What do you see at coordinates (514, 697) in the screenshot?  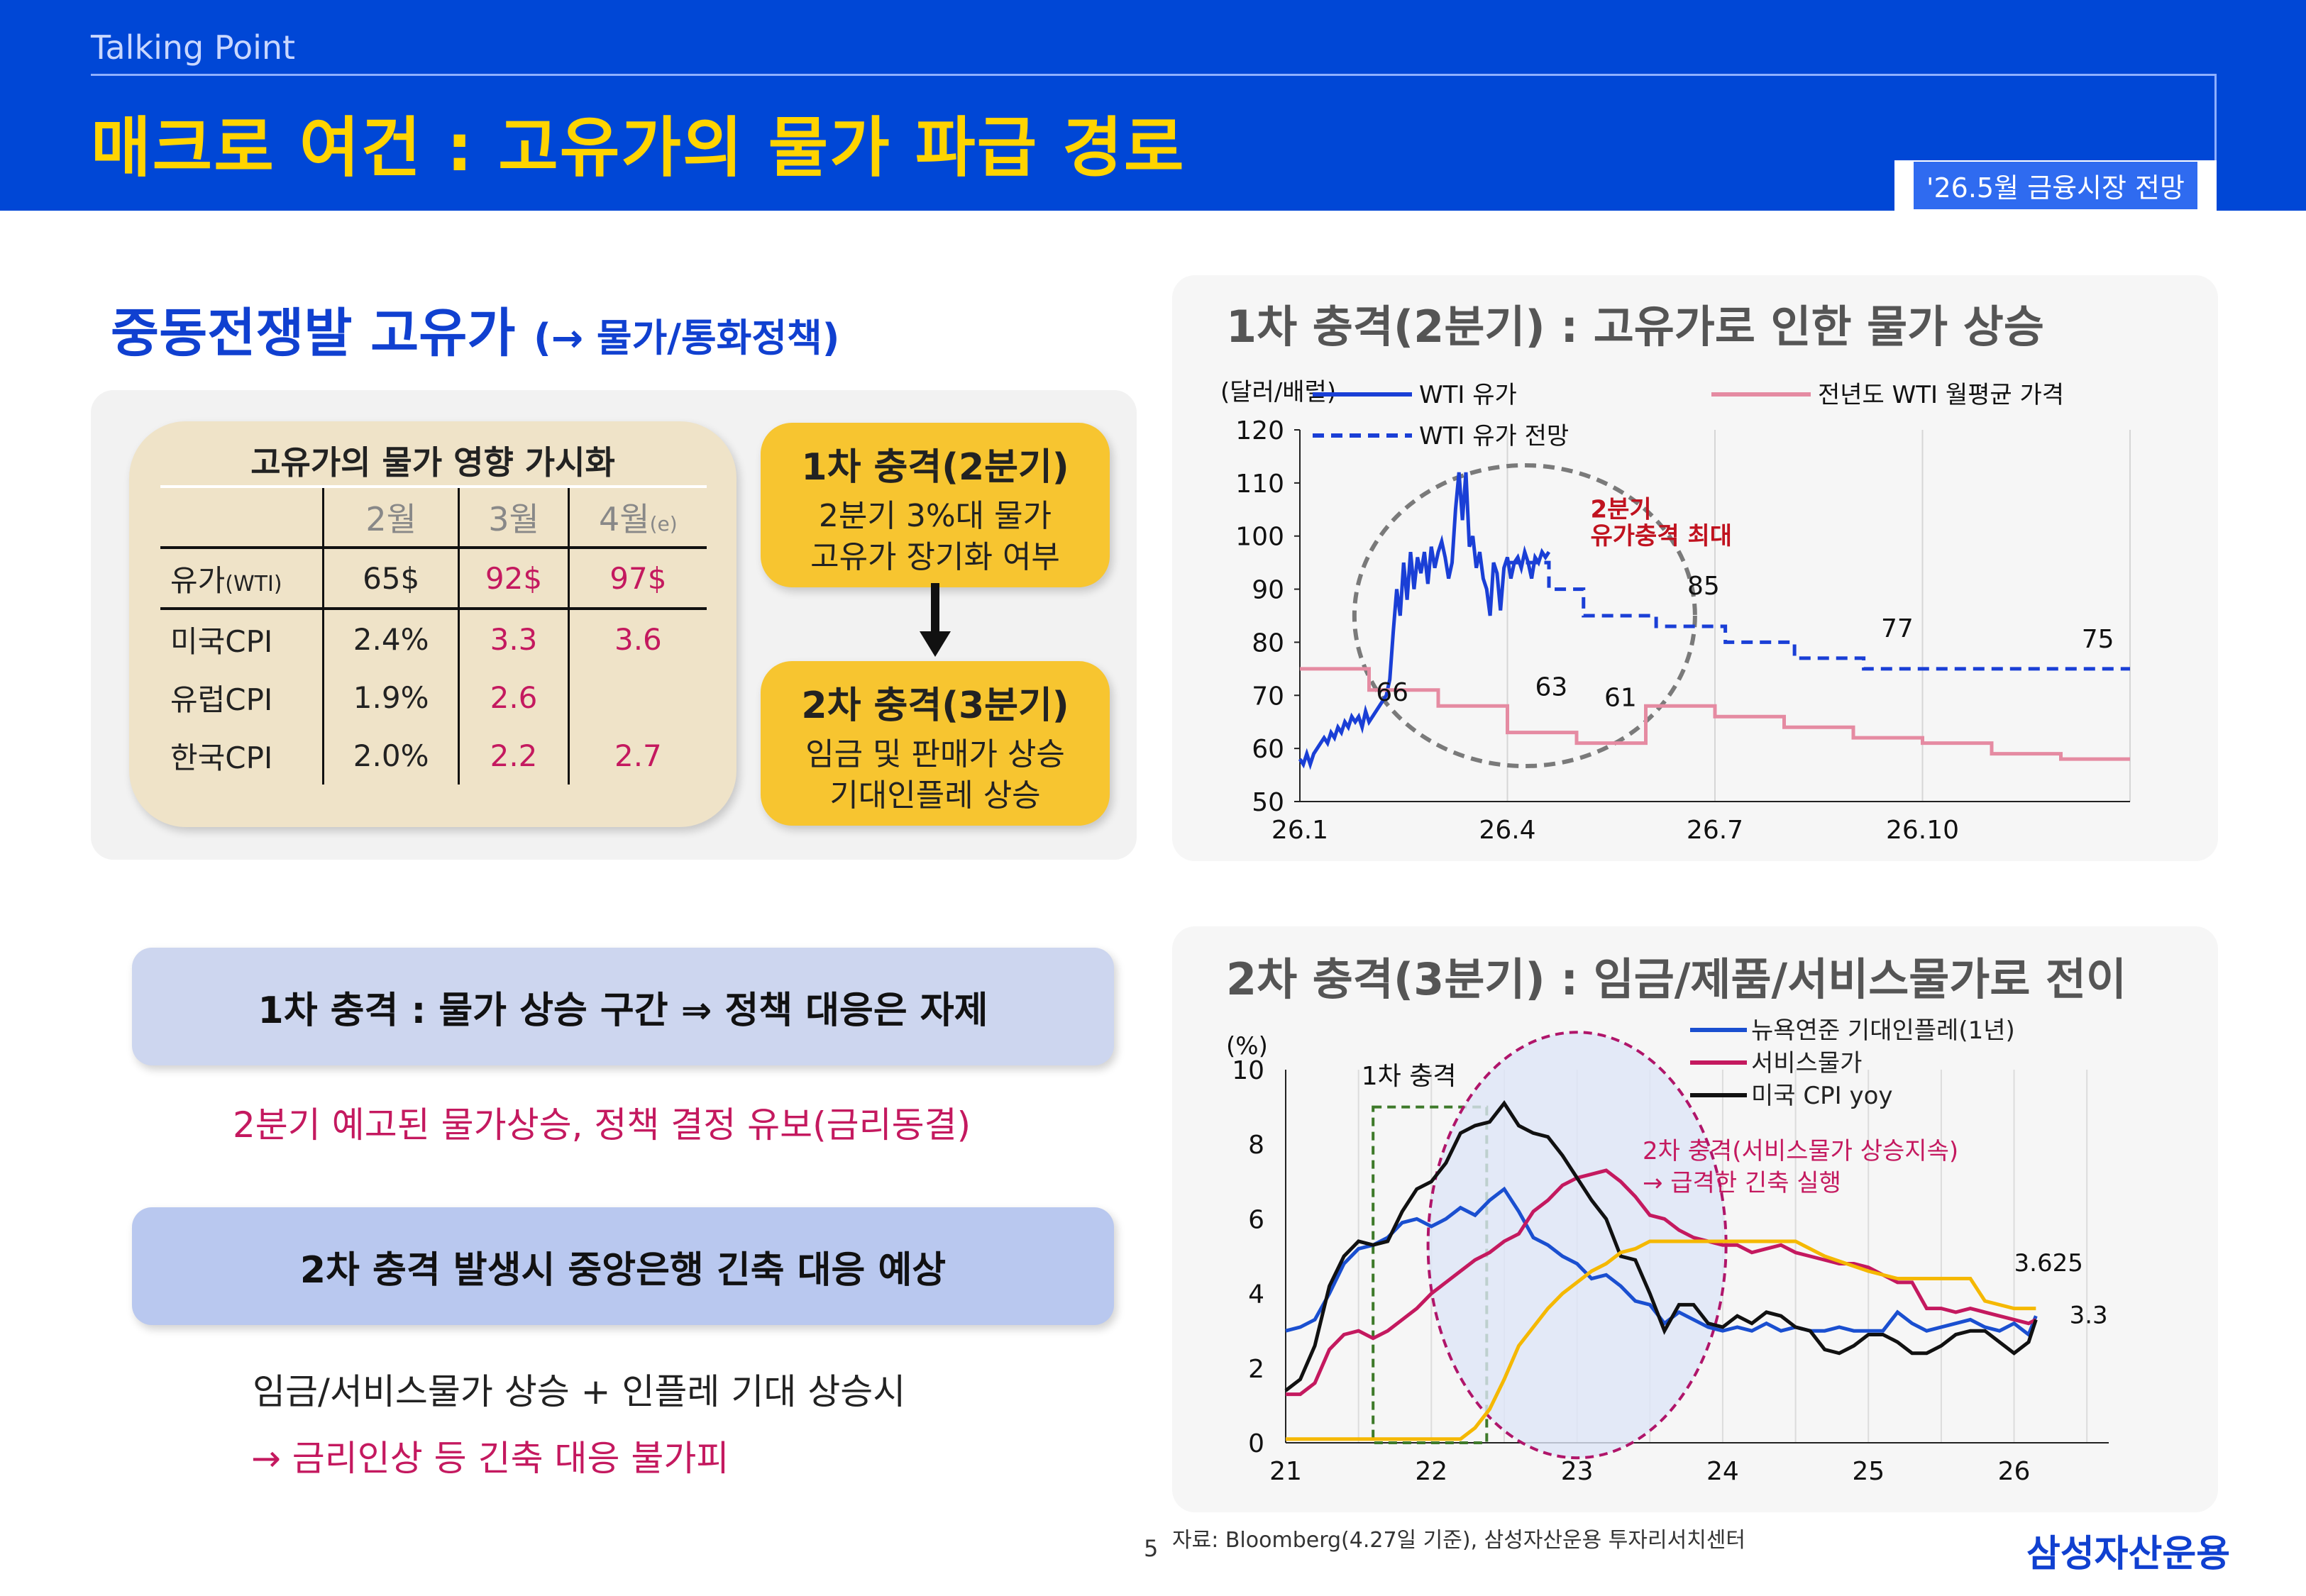 I see `table-cell: 2.6` at bounding box center [514, 697].